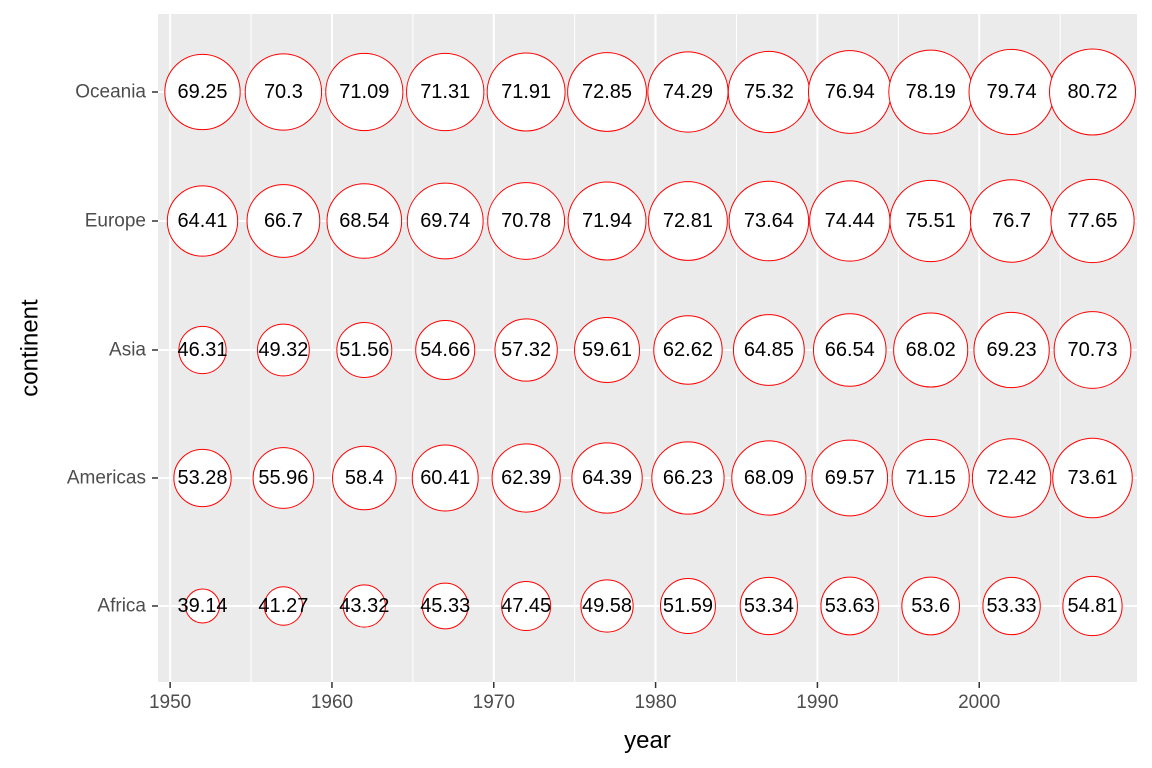  I want to click on data-label: 64.39, so click(607, 478).